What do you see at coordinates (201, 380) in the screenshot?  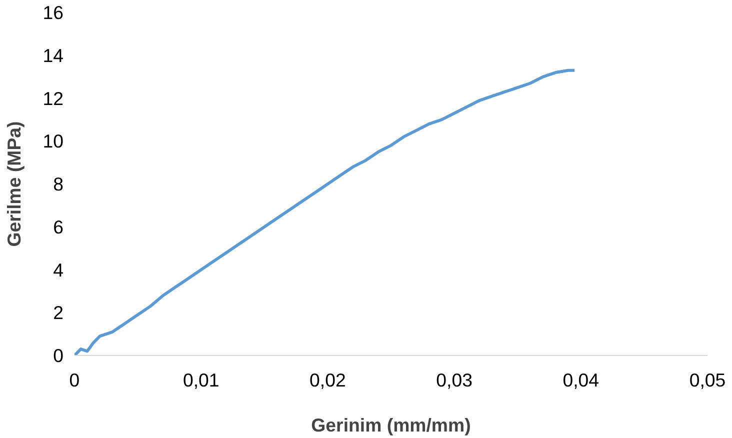 I see `x-tick-label: 0,01` at bounding box center [201, 380].